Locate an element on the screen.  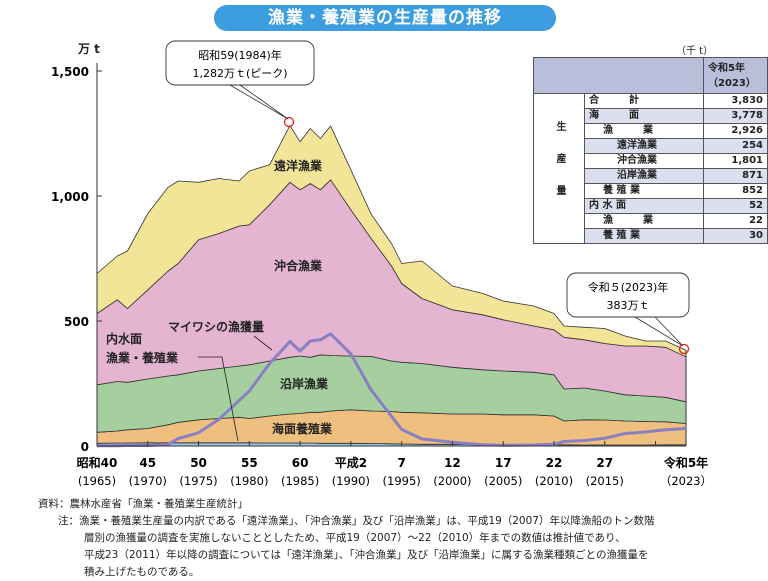
table-unit: （千 t） is located at coordinates (695, 51).